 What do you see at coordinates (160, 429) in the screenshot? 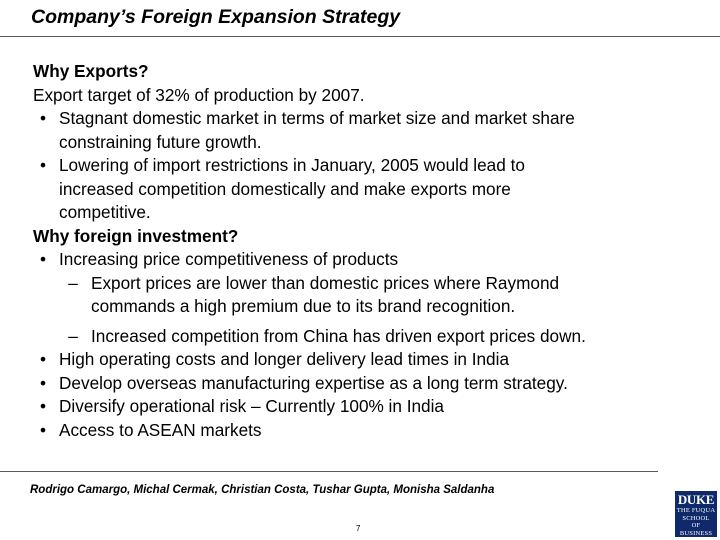
I see `bullet-line: Access to ASEAN markets` at bounding box center [160, 429].